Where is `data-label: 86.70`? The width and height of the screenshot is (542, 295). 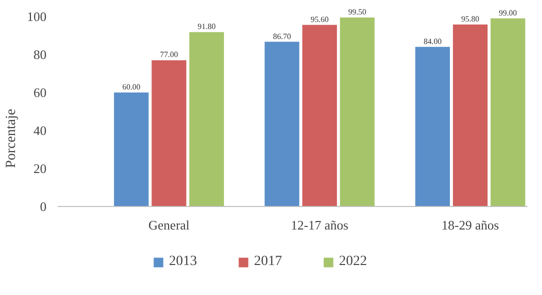 data-label: 86.70 is located at coordinates (281, 36).